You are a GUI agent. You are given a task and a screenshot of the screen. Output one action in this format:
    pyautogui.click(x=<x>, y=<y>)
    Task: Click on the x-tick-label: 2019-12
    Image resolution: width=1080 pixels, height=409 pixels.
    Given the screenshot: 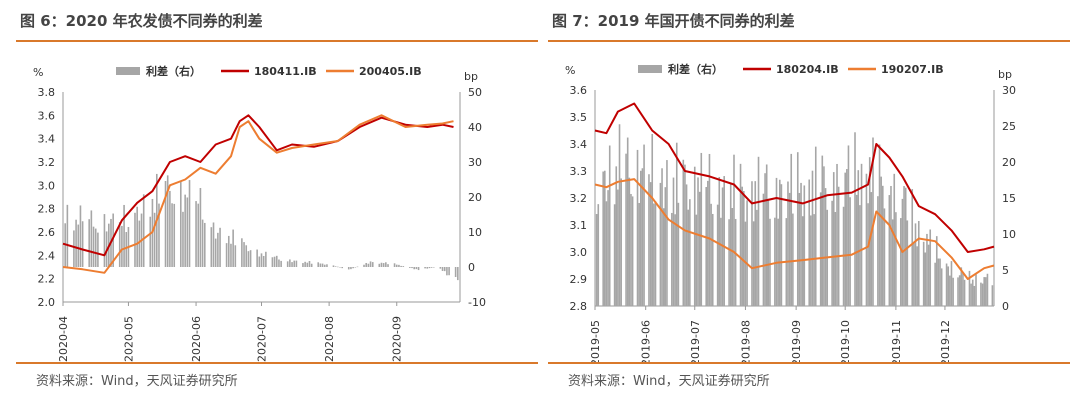 What is the action you would take?
    pyautogui.click(x=945, y=341)
    